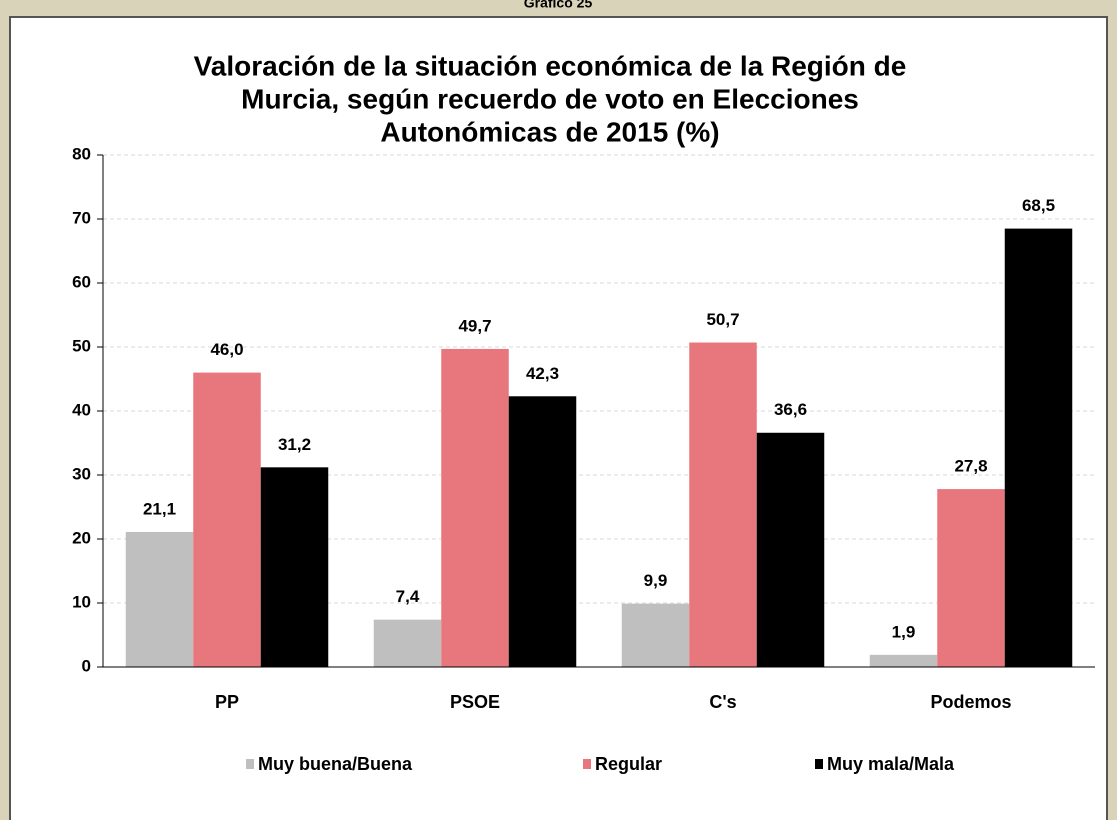 This screenshot has width=1117, height=820. Describe the element at coordinates (159, 508) in the screenshot. I see `value-label: 21,1` at that location.